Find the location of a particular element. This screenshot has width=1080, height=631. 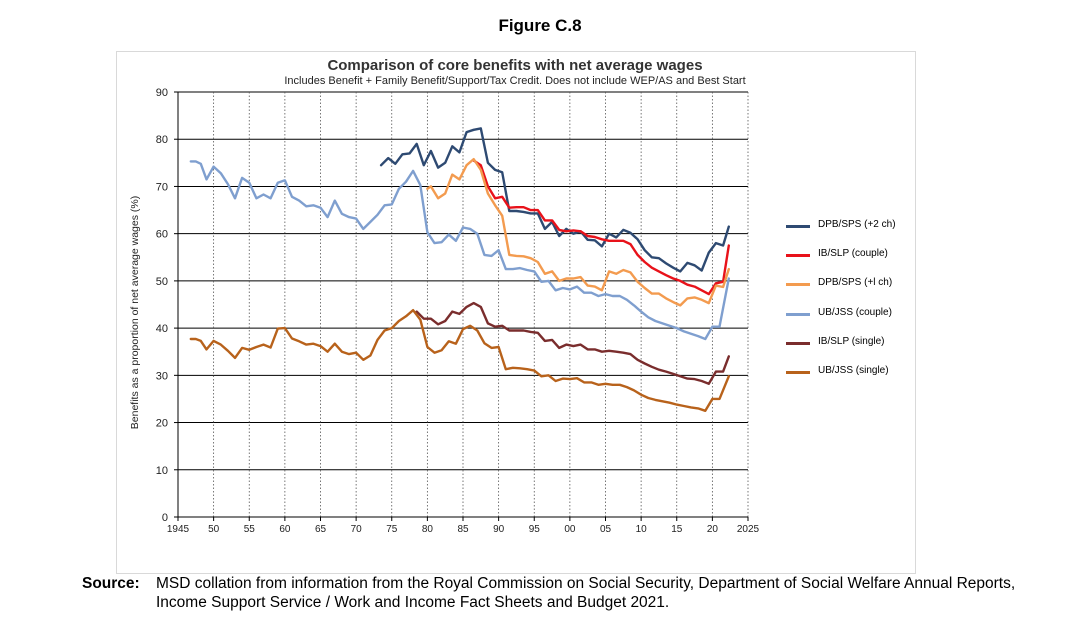

legend-label: DPB/SPS (+2 ch) is located at coordinates (857, 224).